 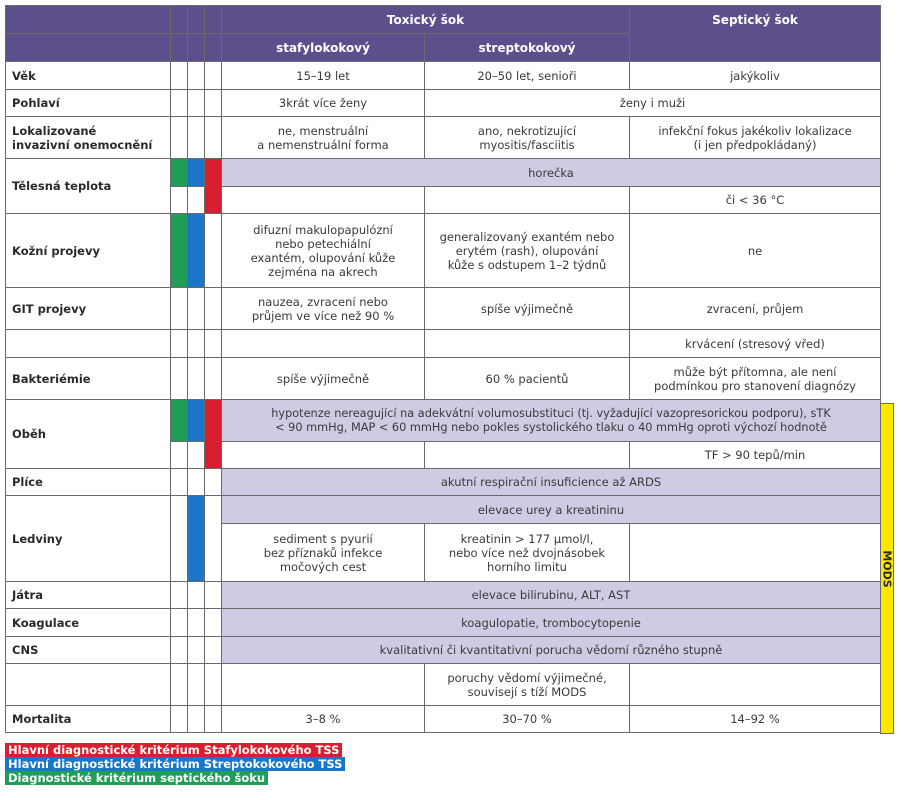 I want to click on lungs-all: akutní respirační insuficience až ARDS, so click(x=551, y=482).